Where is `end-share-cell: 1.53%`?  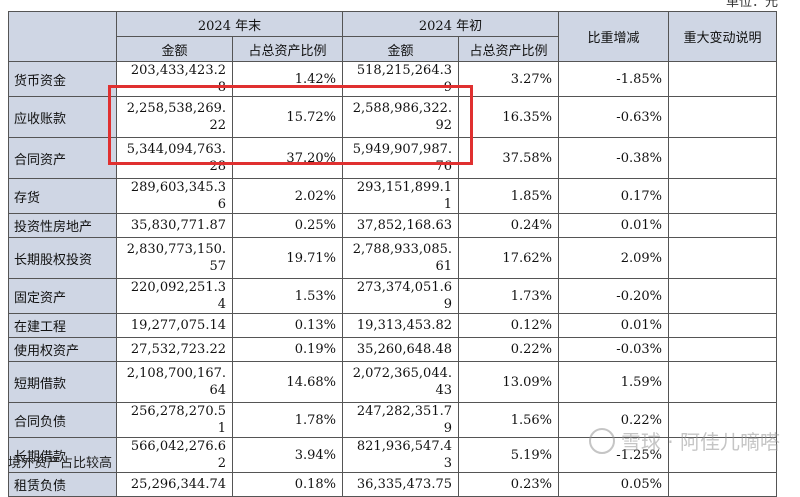 end-share-cell: 1.53% is located at coordinates (287, 296).